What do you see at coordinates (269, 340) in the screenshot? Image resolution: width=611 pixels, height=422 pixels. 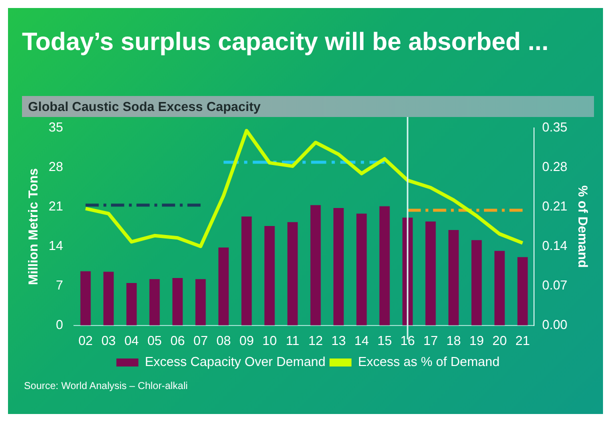 I see `x-tick-label: 10` at bounding box center [269, 340].